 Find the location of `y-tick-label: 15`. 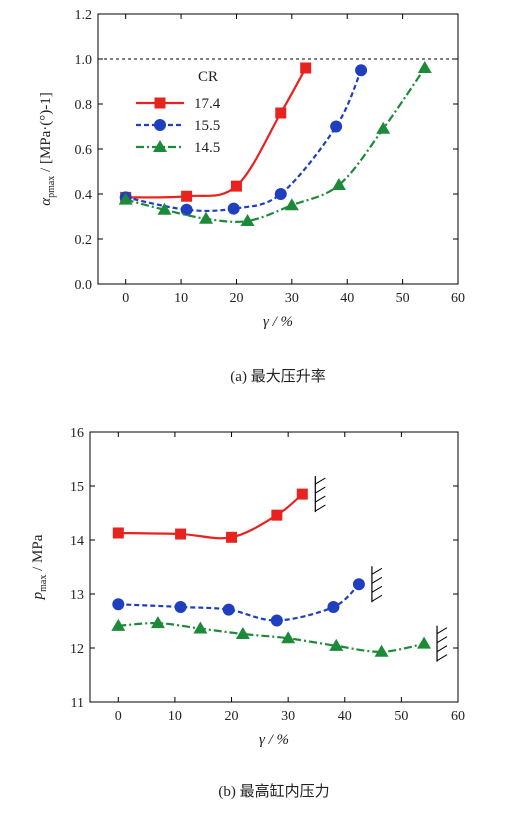

y-tick-label: 15 is located at coordinates (77, 487).